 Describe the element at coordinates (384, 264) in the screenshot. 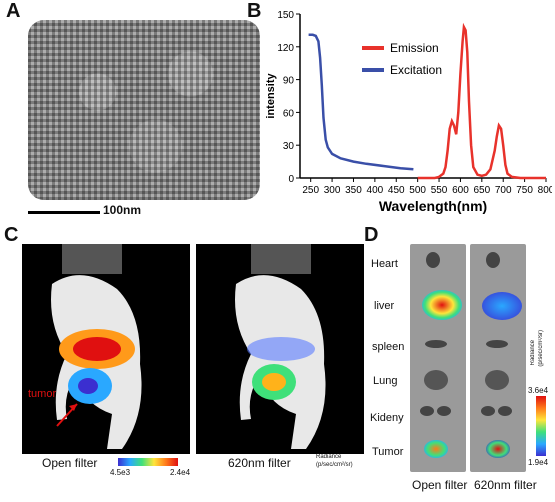

I see `organ-label-heart: Heart` at that location.